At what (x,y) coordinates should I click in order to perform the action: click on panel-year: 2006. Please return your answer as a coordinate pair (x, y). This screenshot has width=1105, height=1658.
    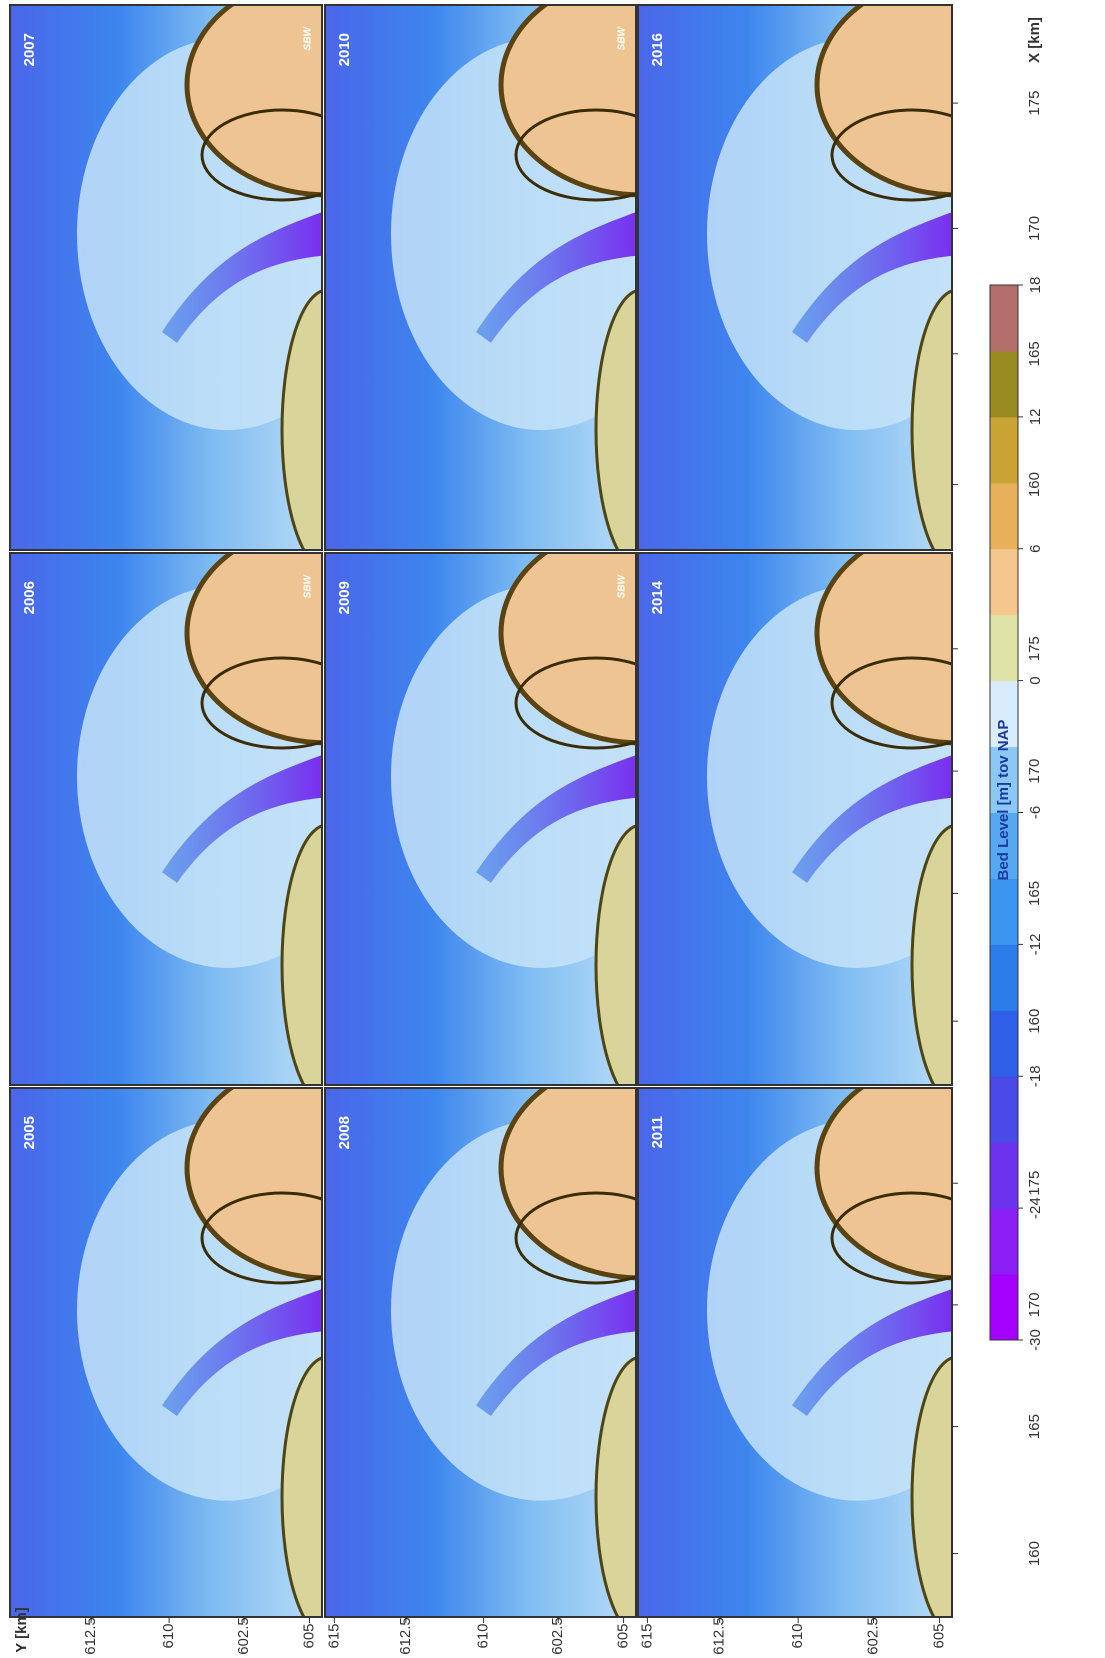
    Looking at the image, I should click on (29, 597).